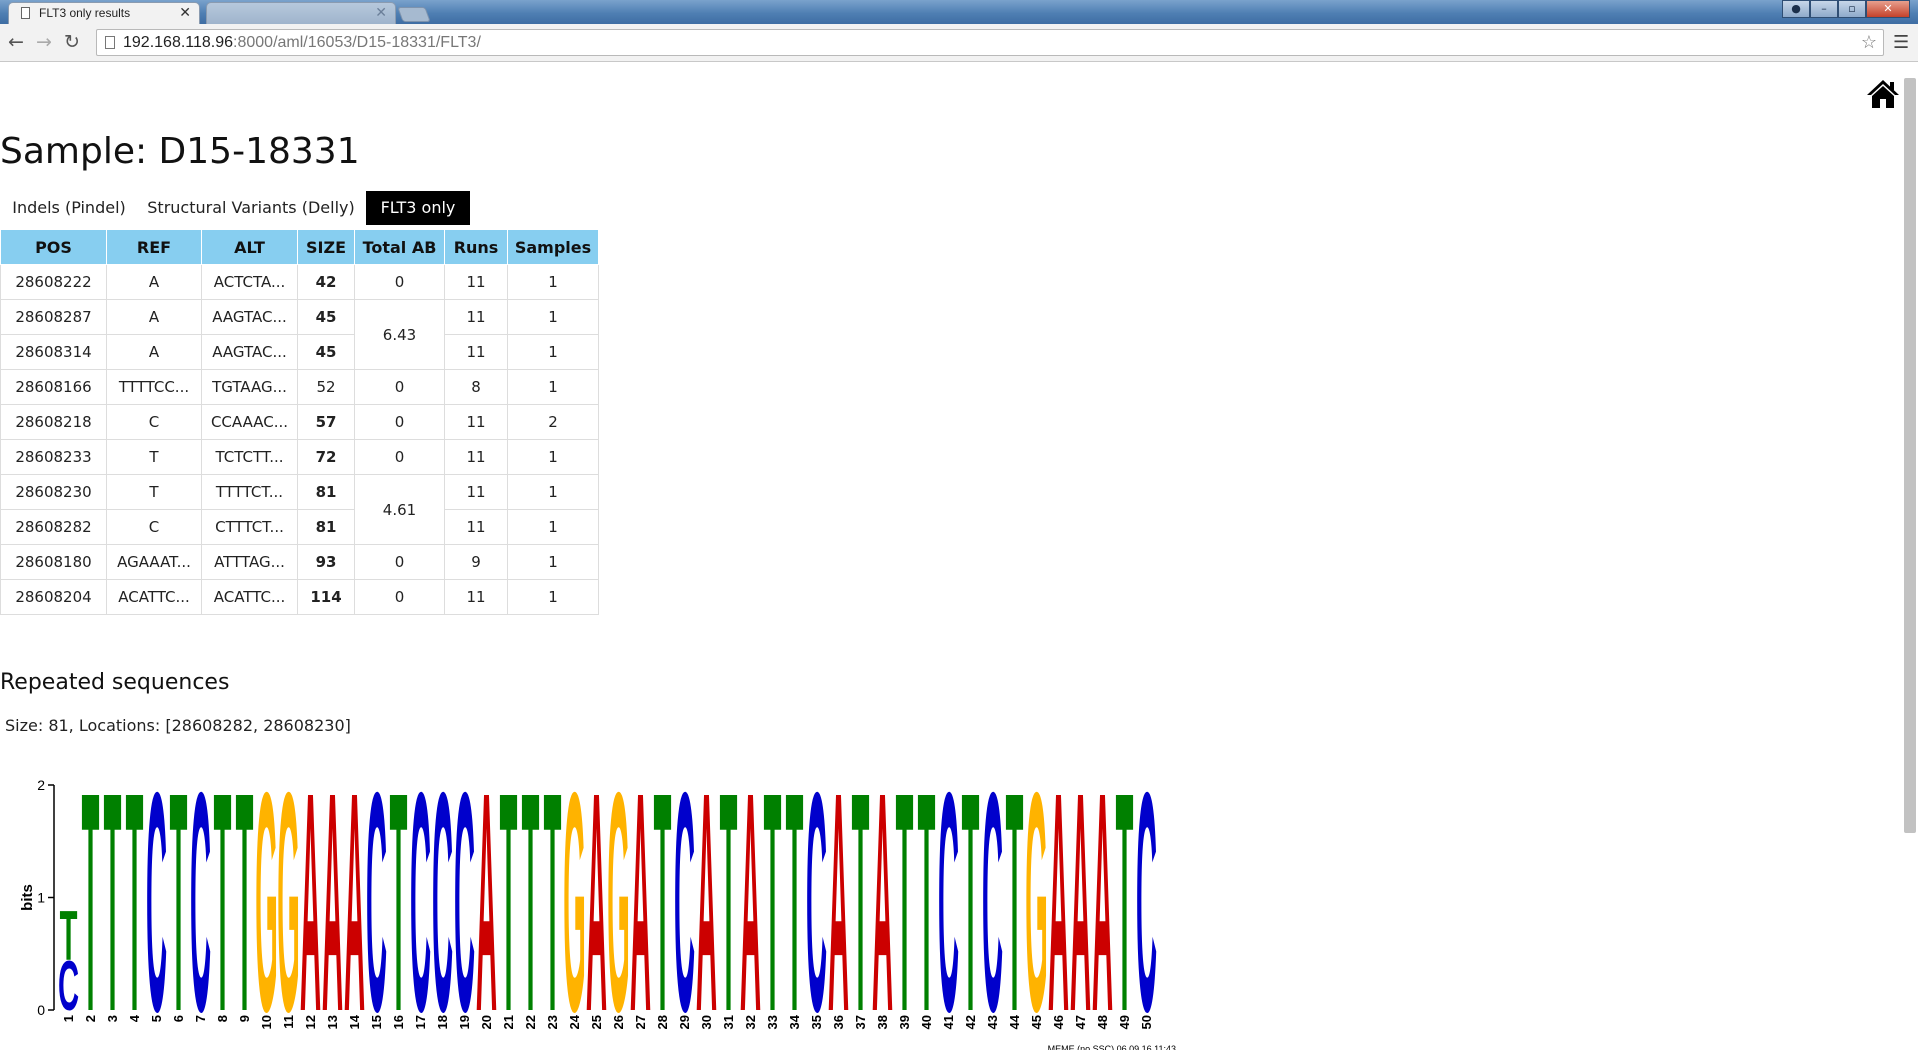 The height and width of the screenshot is (1061, 1918). What do you see at coordinates (326, 282) in the screenshot?
I see `cell-size-link: 42` at bounding box center [326, 282].